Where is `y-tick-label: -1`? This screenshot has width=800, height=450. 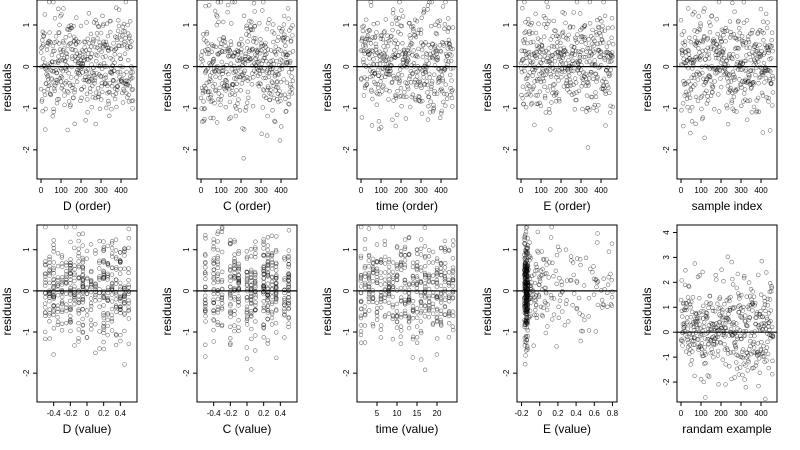
y-tick-label: -1 is located at coordinates (506, 332).